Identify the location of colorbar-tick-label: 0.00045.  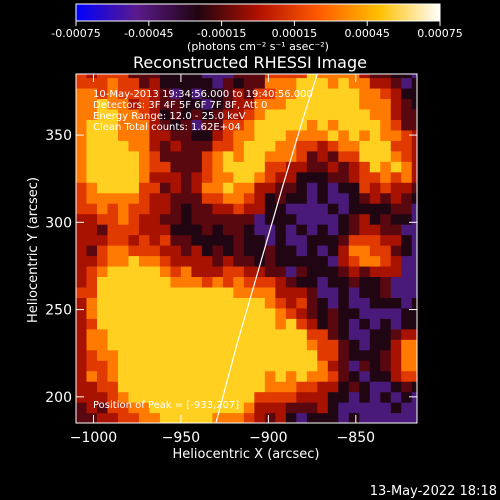
(367, 33).